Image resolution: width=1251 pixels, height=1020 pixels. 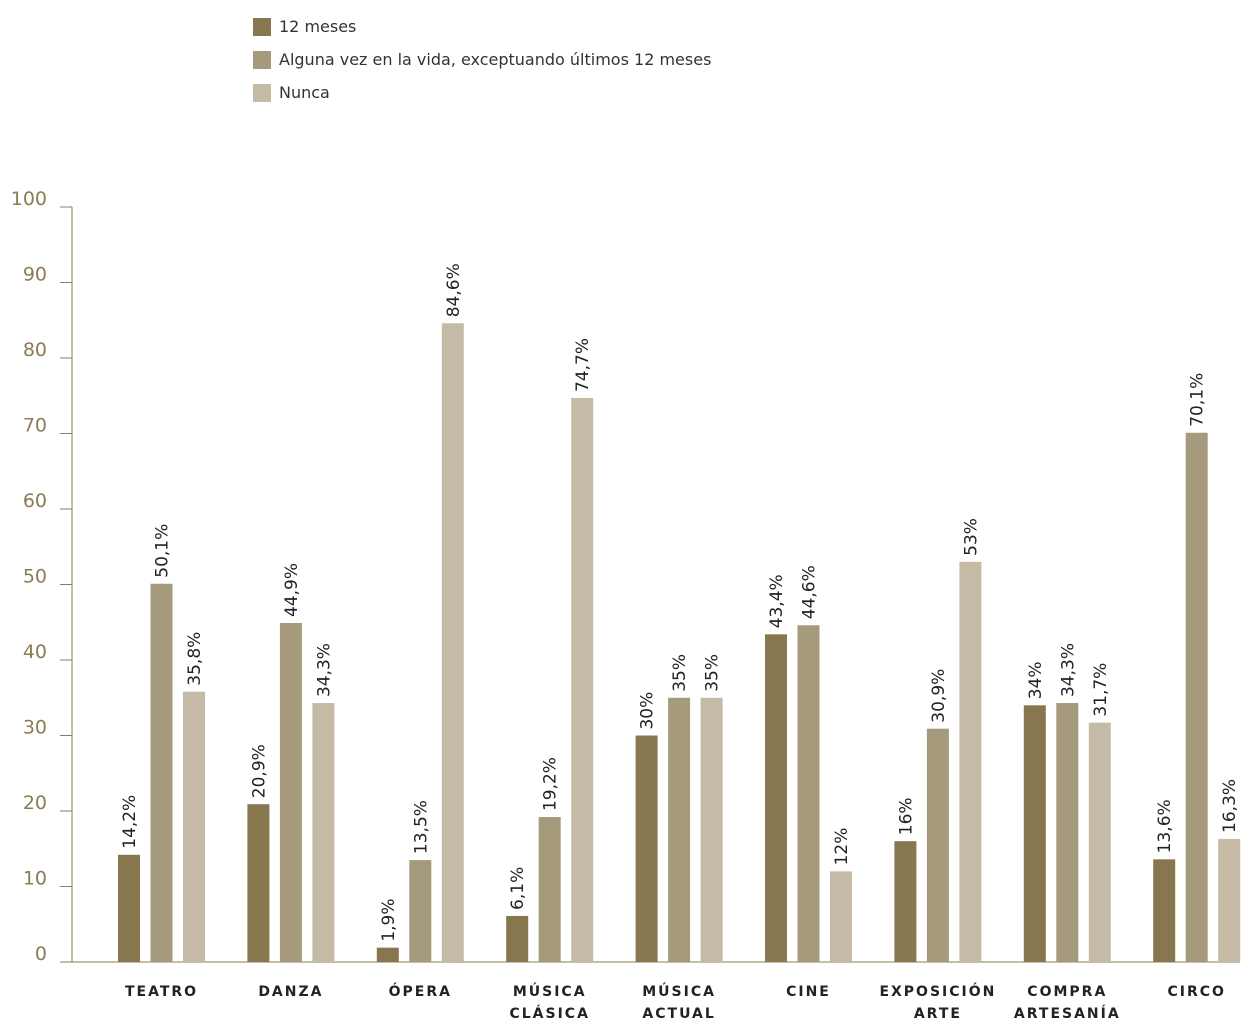 What do you see at coordinates (421, 827) in the screenshot?
I see `data-label: 13,5%` at bounding box center [421, 827].